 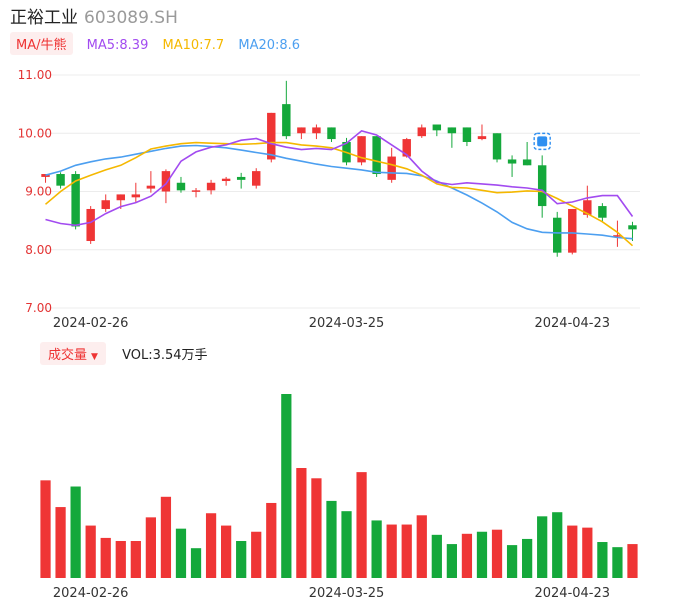 I want to click on ma-legend: MA/牛熊 MA5:8.39 MA10:7.7 MA20:8.6, so click(x=155, y=43).